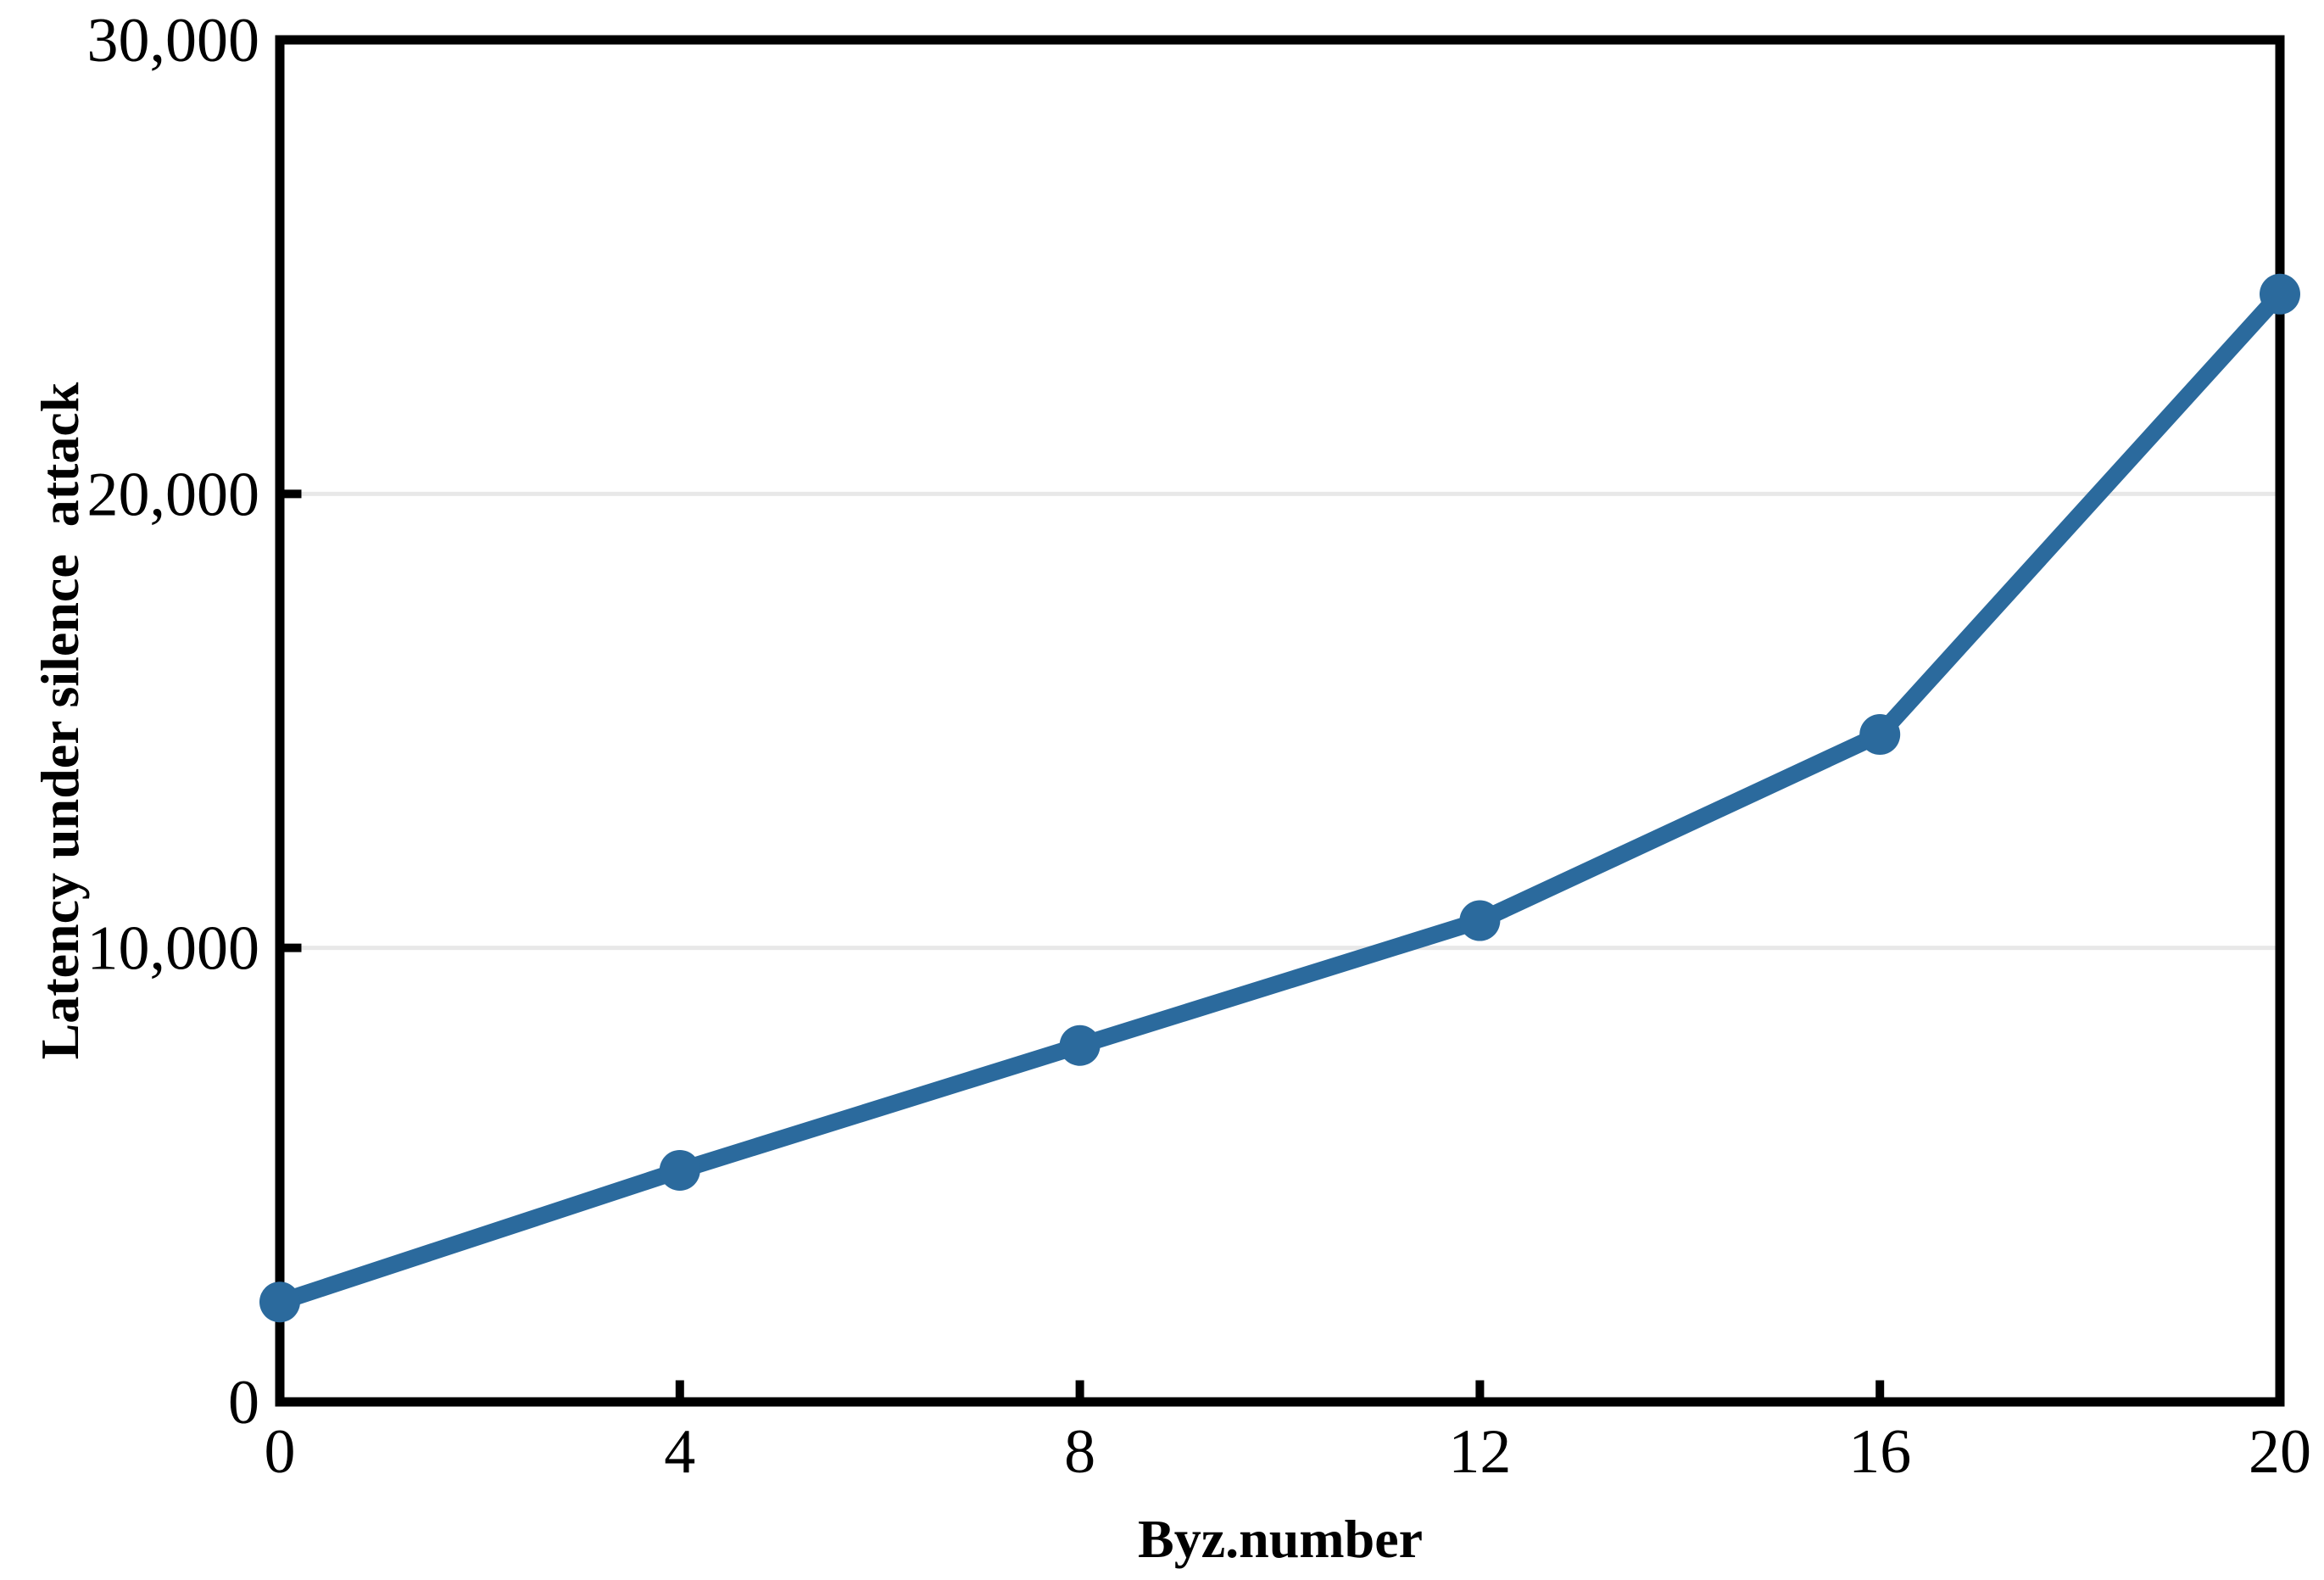 Image resolution: width=2324 pixels, height=1580 pixels. What do you see at coordinates (243, 1403) in the screenshot?
I see `y-tick-label: 0` at bounding box center [243, 1403].